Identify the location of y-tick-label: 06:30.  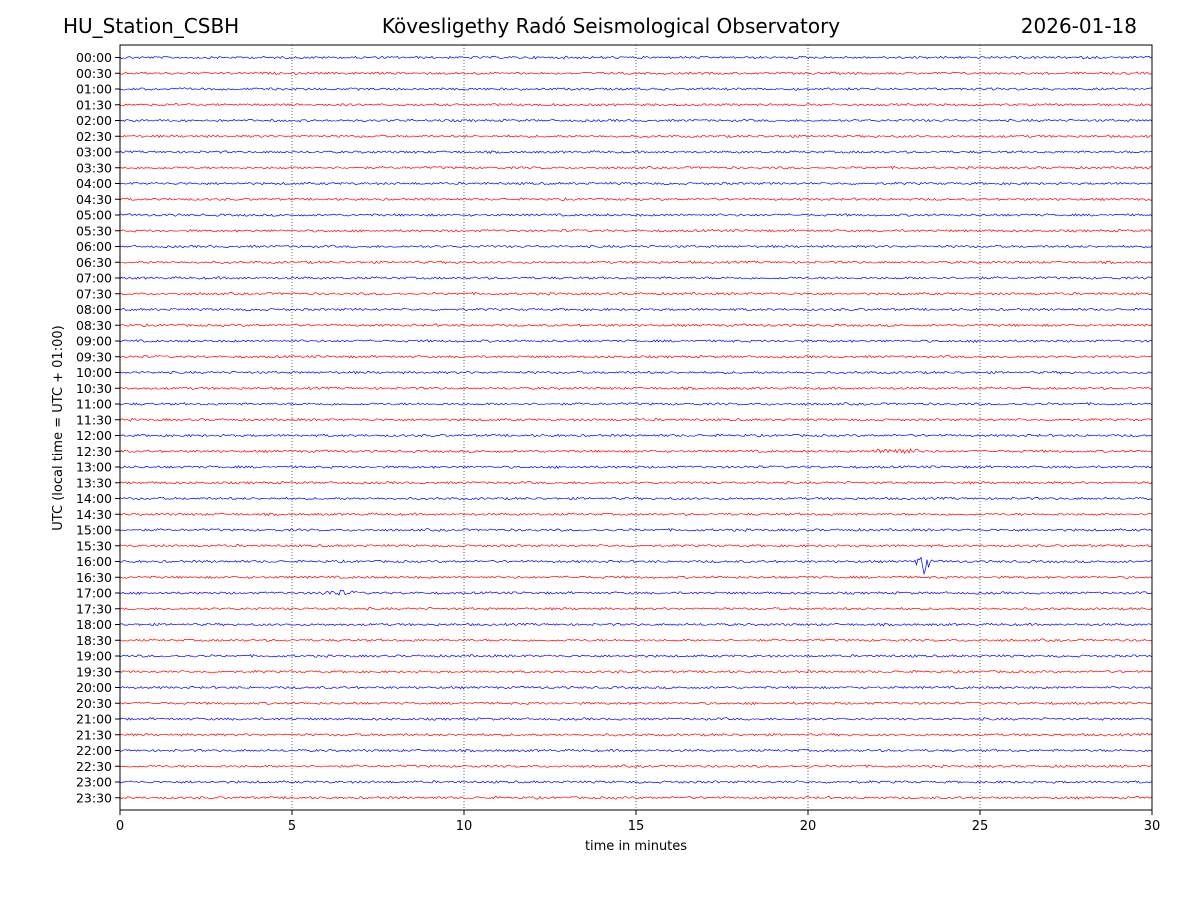
(94, 262).